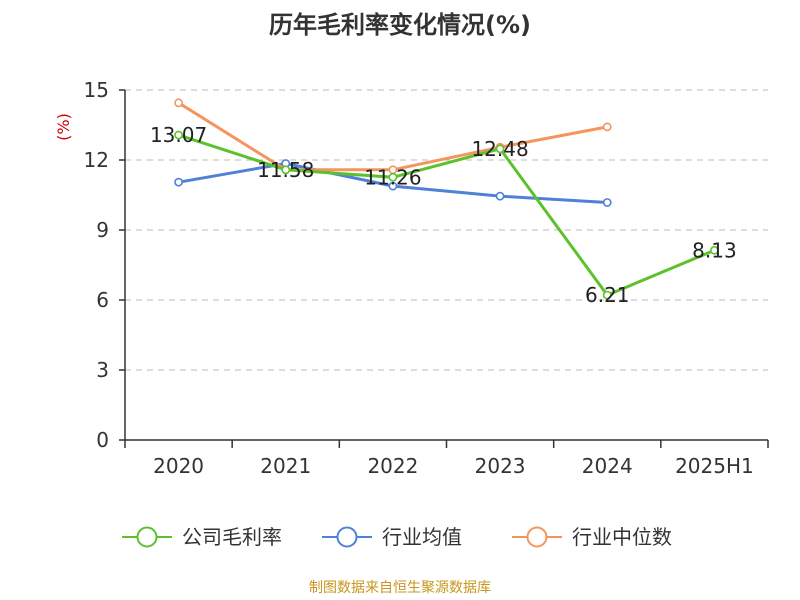 The width and height of the screenshot is (800, 600). What do you see at coordinates (400, 25) in the screenshot?
I see `chart-title: 历年毛利率变化情况(%)` at bounding box center [400, 25].